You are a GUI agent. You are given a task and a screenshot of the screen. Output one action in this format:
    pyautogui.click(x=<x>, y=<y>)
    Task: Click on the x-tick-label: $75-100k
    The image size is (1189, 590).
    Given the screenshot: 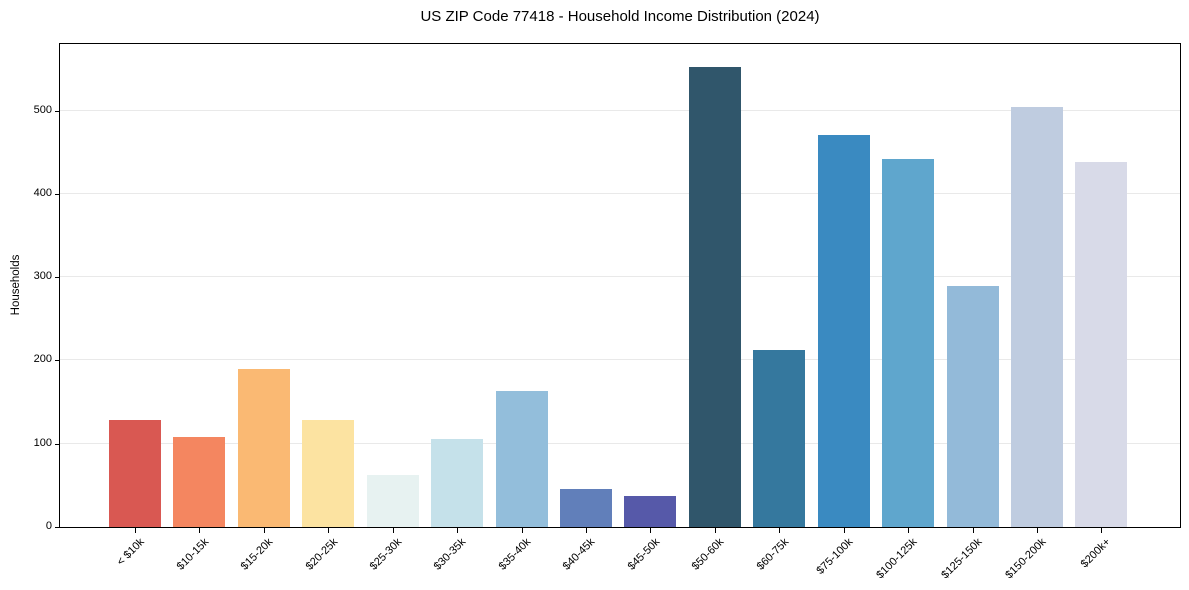 What is the action you would take?
    pyautogui.click(x=835, y=556)
    